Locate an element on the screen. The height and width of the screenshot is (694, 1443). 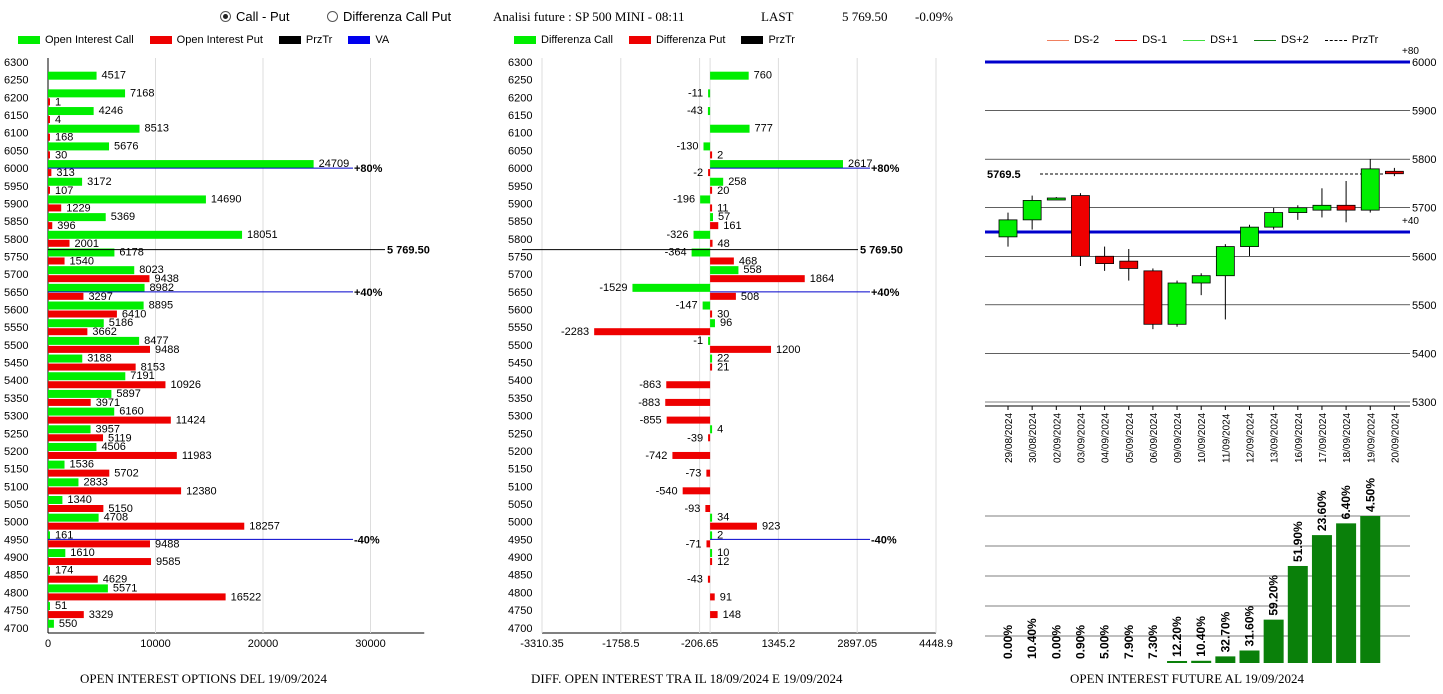
legend-line is located at coordinates (1126, 40).